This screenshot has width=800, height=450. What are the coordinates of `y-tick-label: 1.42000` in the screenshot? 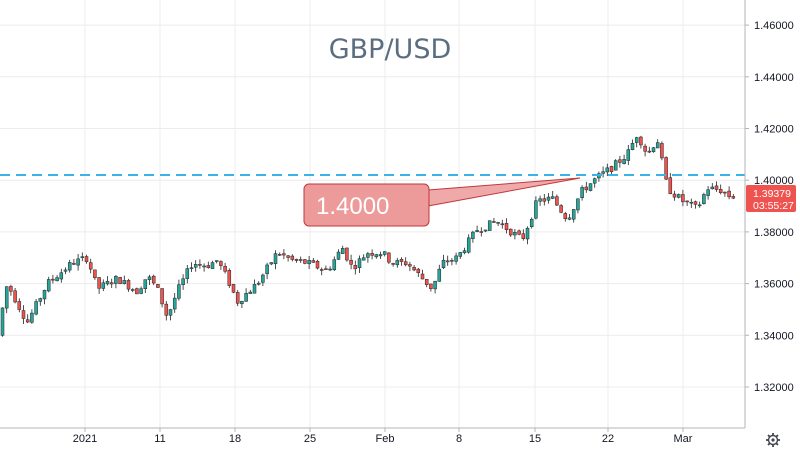 It's located at (774, 130).